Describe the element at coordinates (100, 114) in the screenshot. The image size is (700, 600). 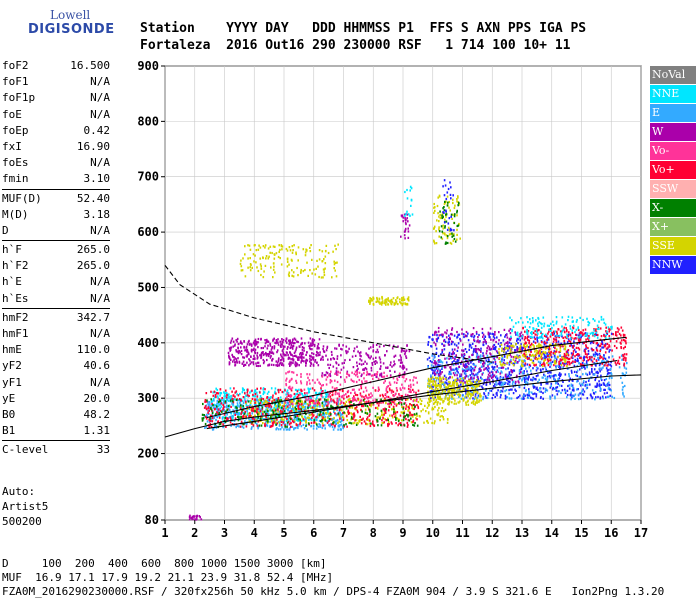
I see `param-value: N/A` at that location.